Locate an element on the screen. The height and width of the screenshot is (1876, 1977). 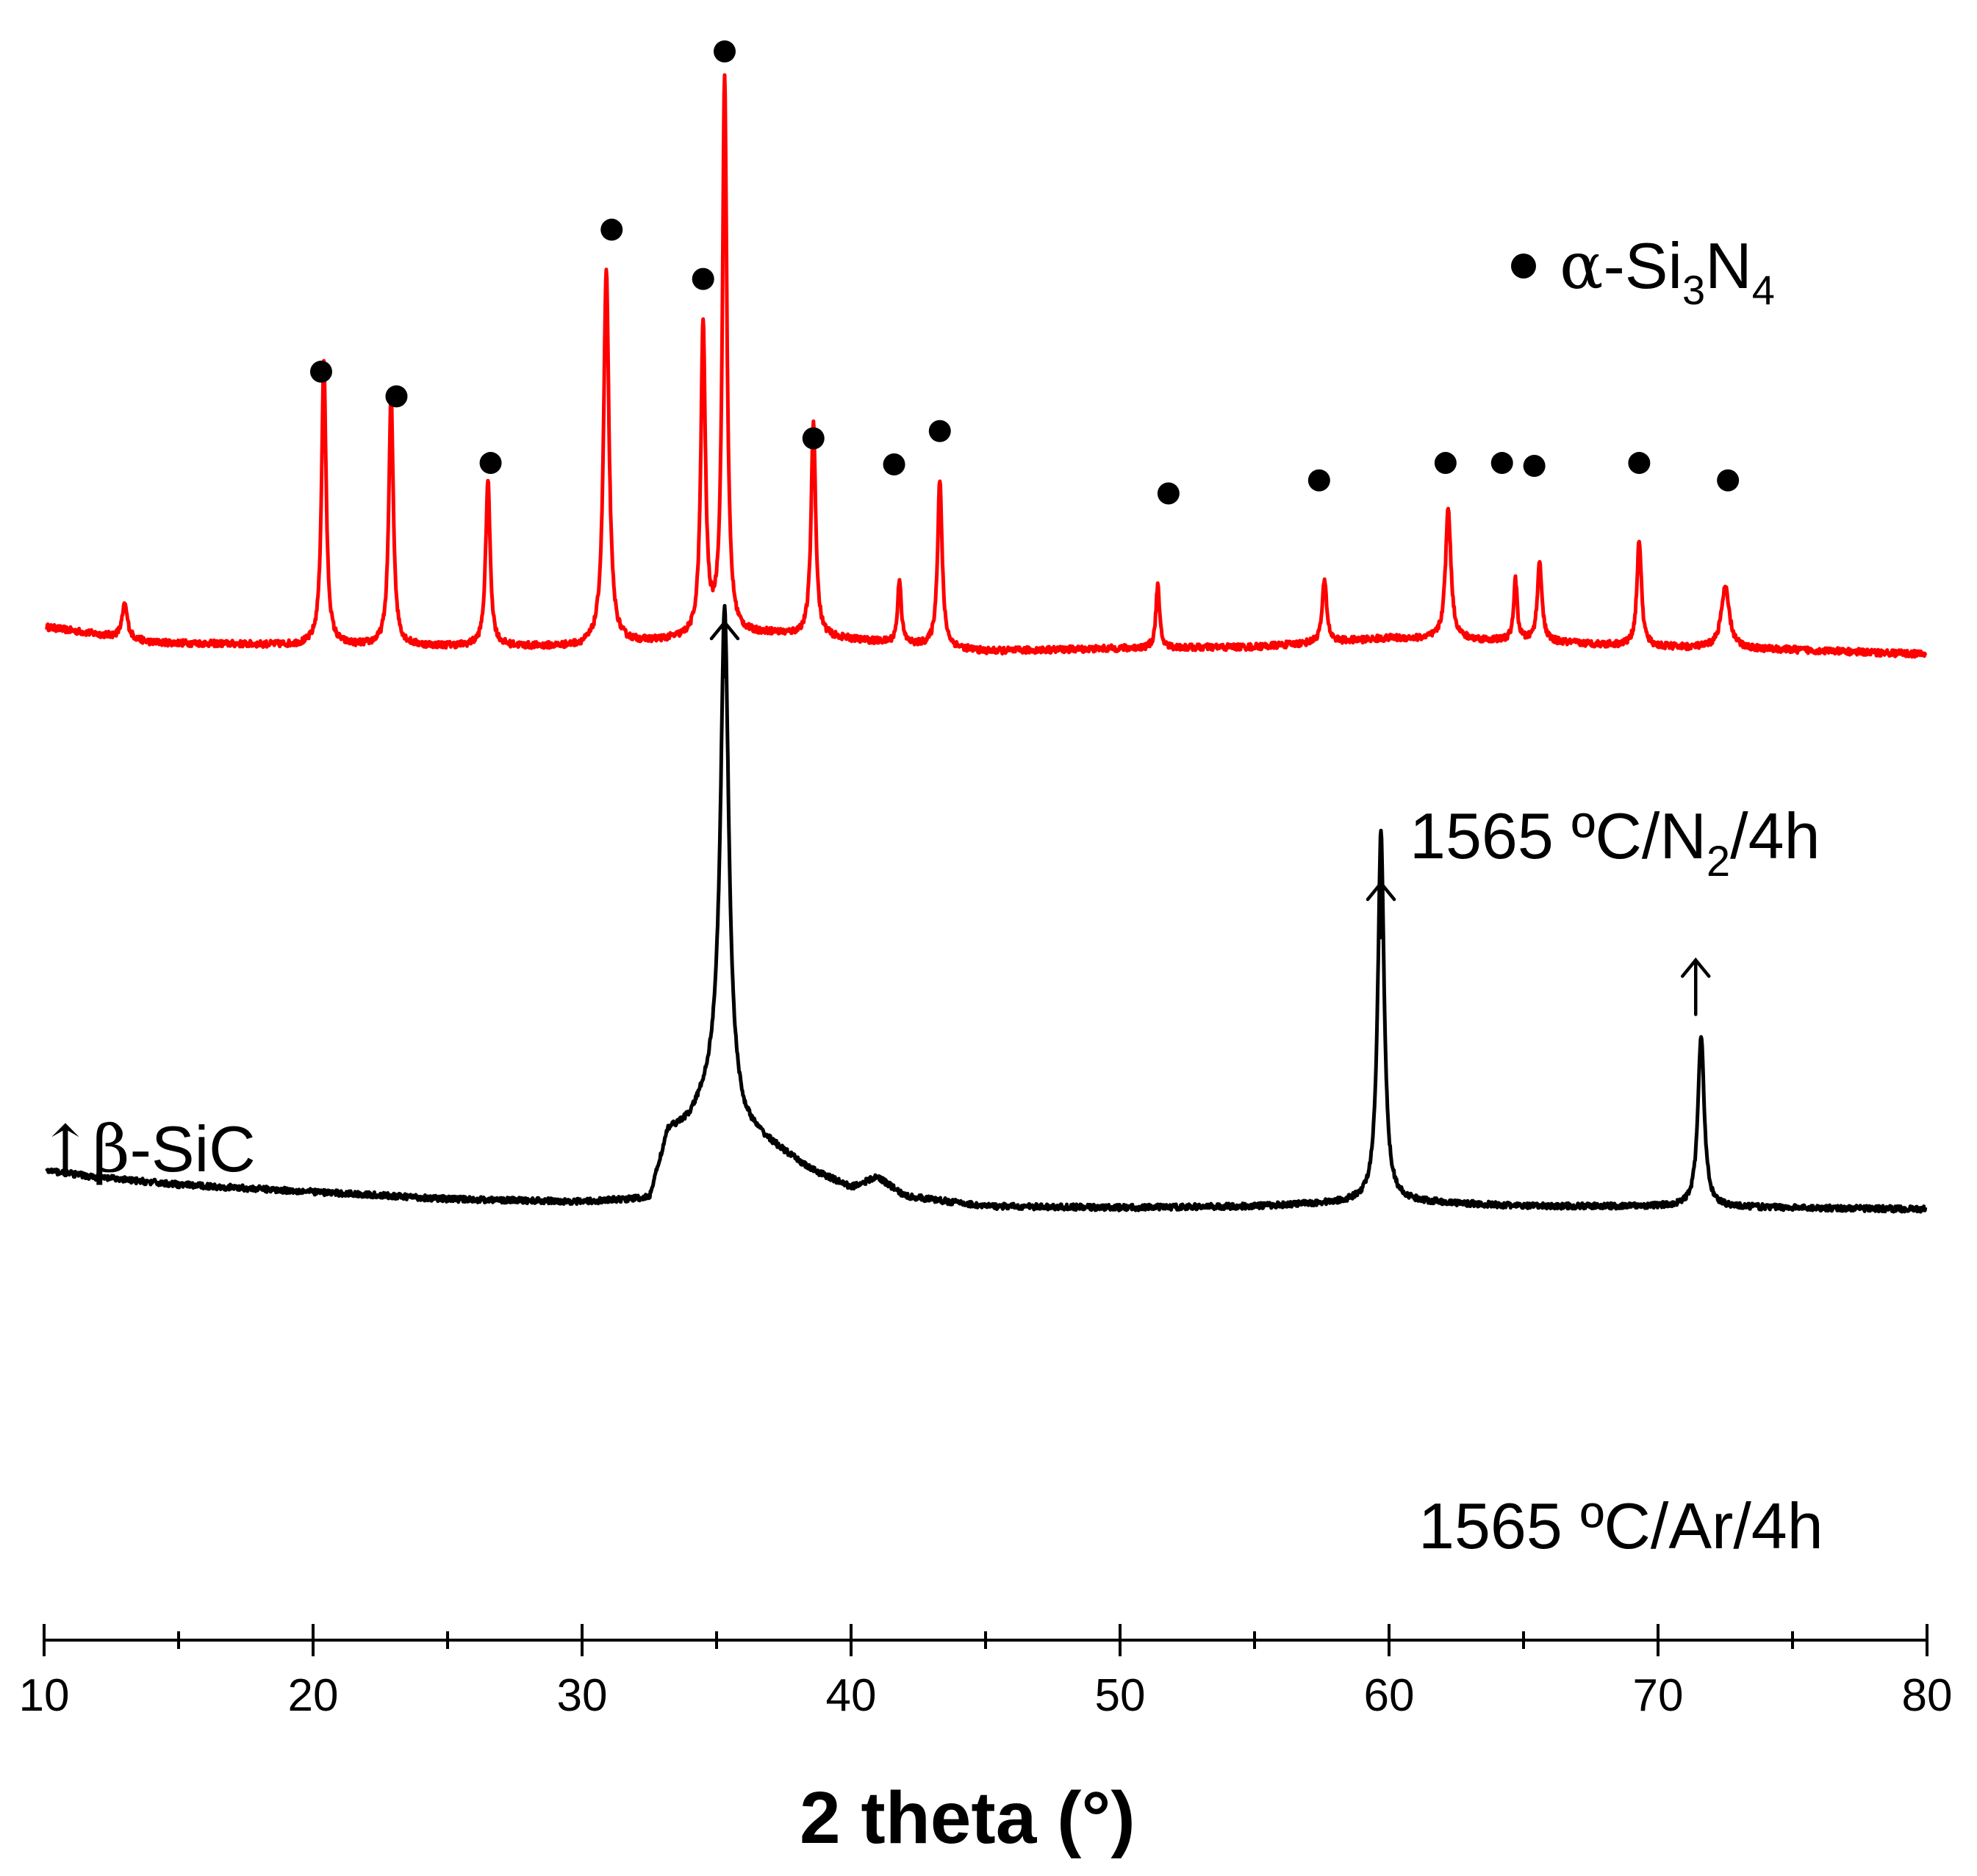
series-label-n2: 1565 ºC/N2/4h is located at coordinates (1615, 842).